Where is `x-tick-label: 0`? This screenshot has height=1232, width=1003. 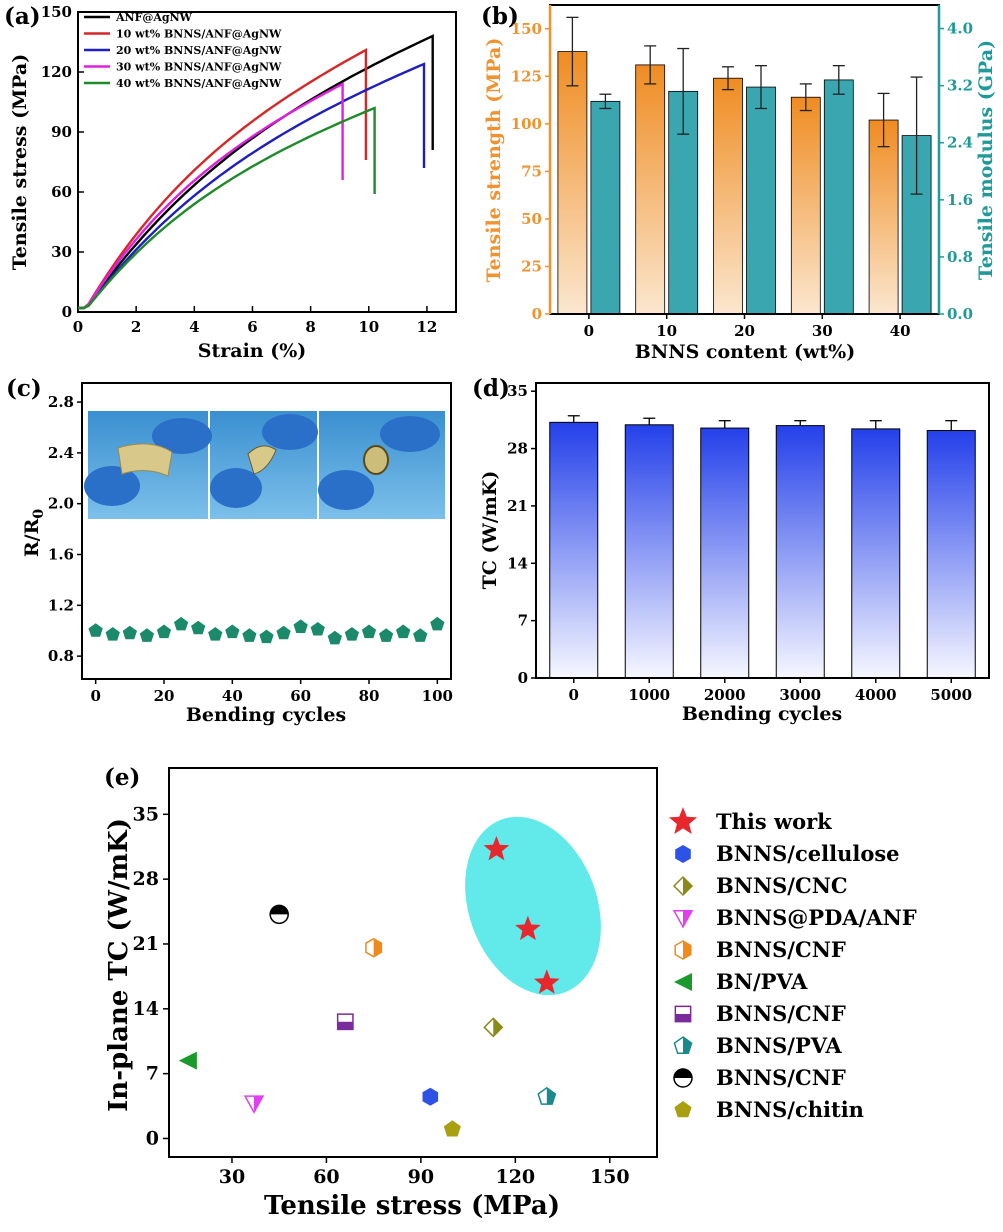 x-tick-label: 0 is located at coordinates (574, 695).